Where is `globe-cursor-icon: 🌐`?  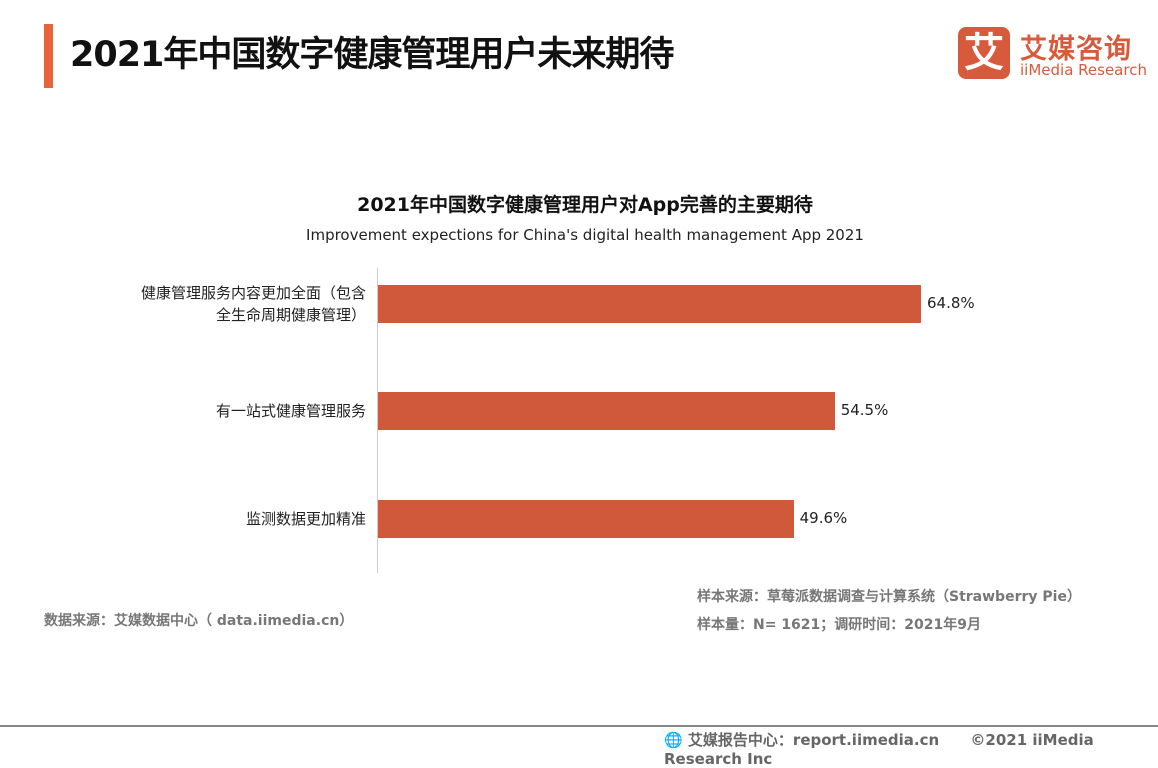 globe-cursor-icon: 🌐 is located at coordinates (673, 740).